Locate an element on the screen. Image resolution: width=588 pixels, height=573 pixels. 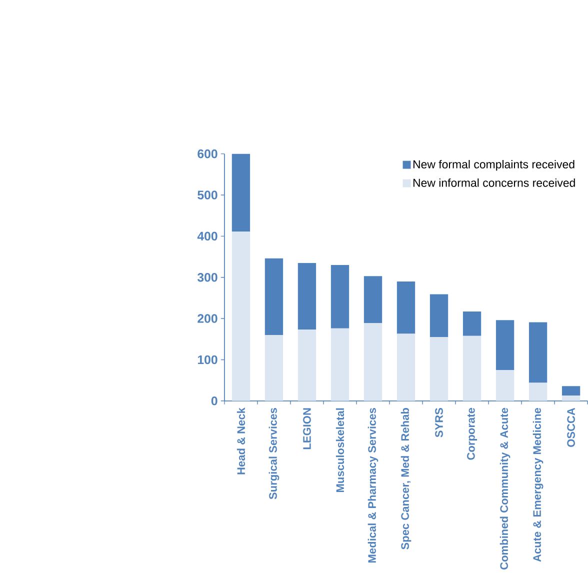
x-tick-label: Surgical Services is located at coordinates (274, 454).